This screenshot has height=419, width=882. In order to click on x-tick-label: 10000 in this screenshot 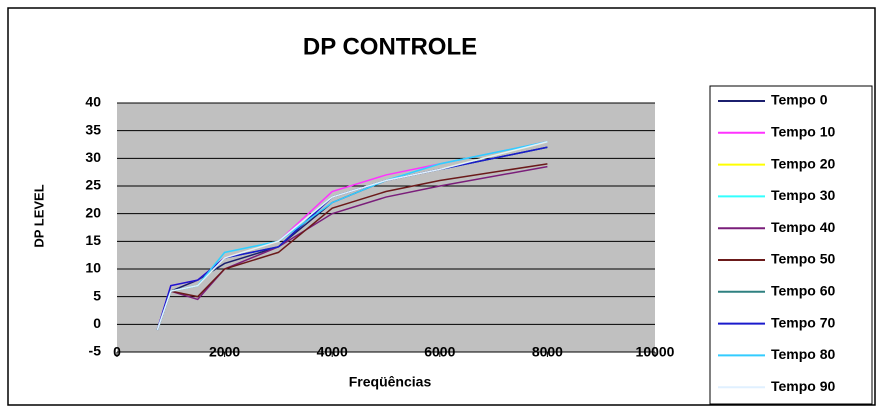, I will do `click(655, 352)`.